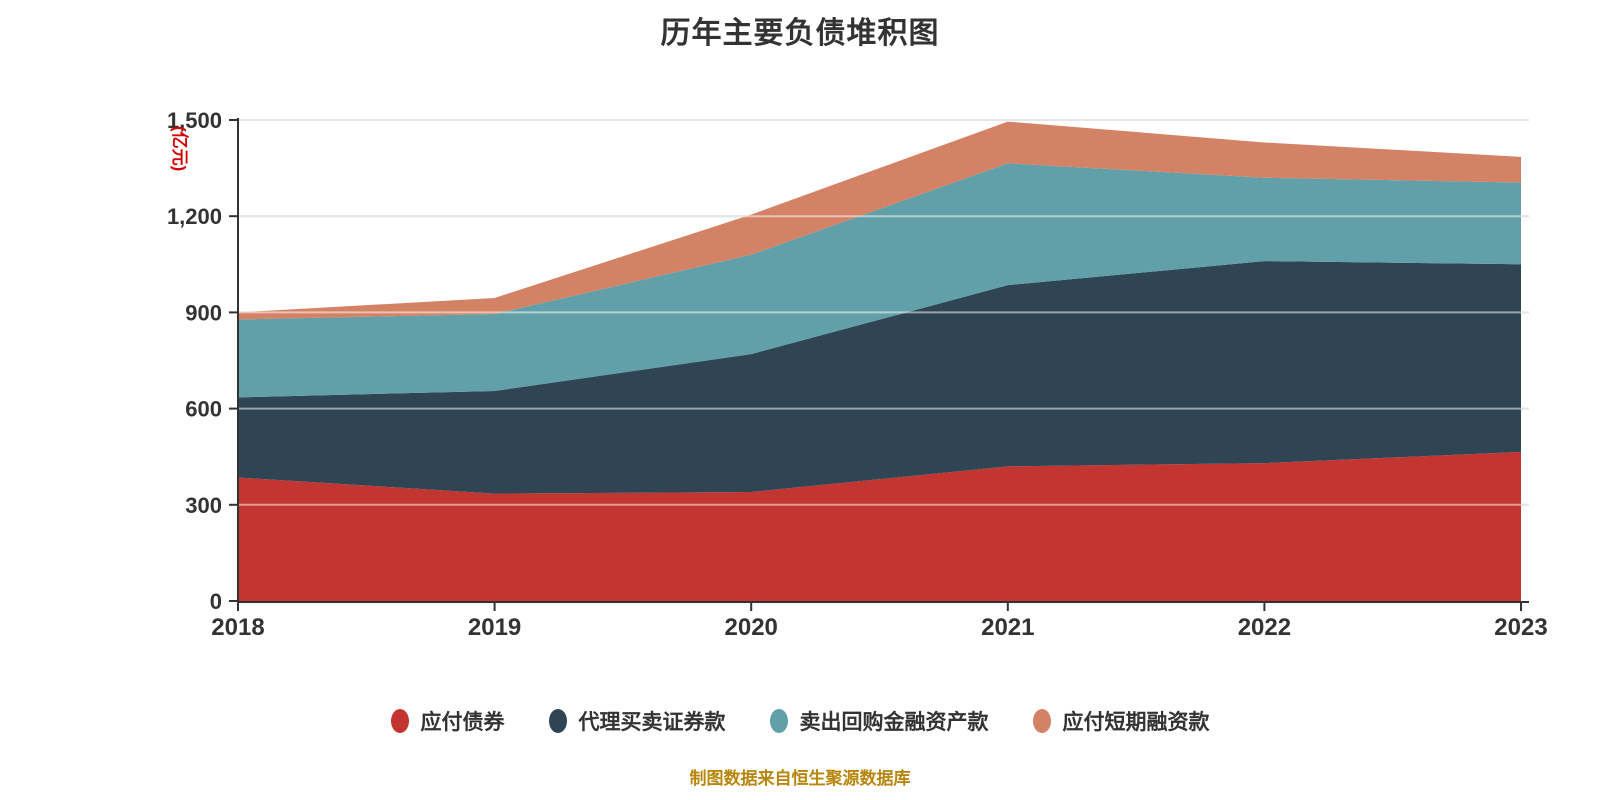 The width and height of the screenshot is (1600, 800). Describe the element at coordinates (894, 722) in the screenshot. I see `legend-item-label: 卖出回购金融资产款` at that location.